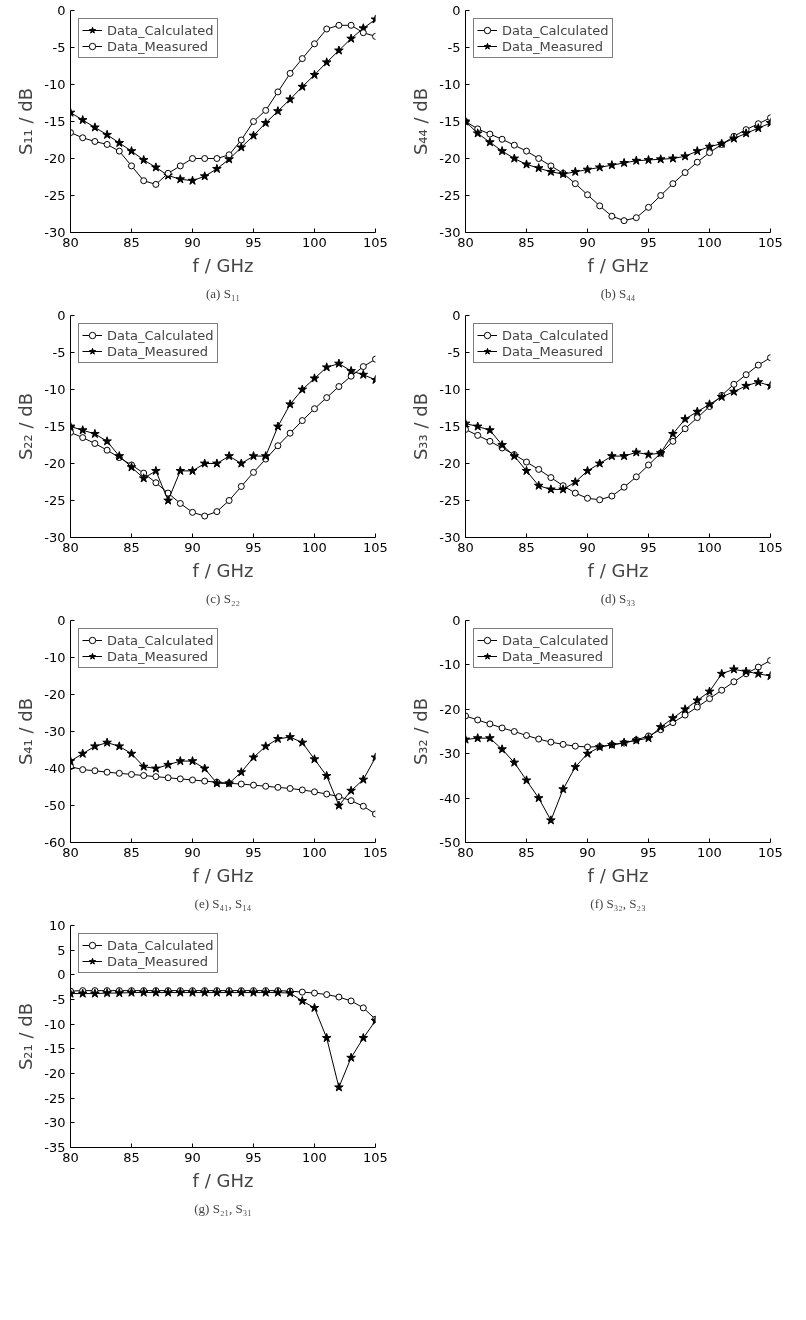 This screenshot has width=806, height=1320. I want to click on y-axis-title: S₁₁ / dB, so click(26, 121).